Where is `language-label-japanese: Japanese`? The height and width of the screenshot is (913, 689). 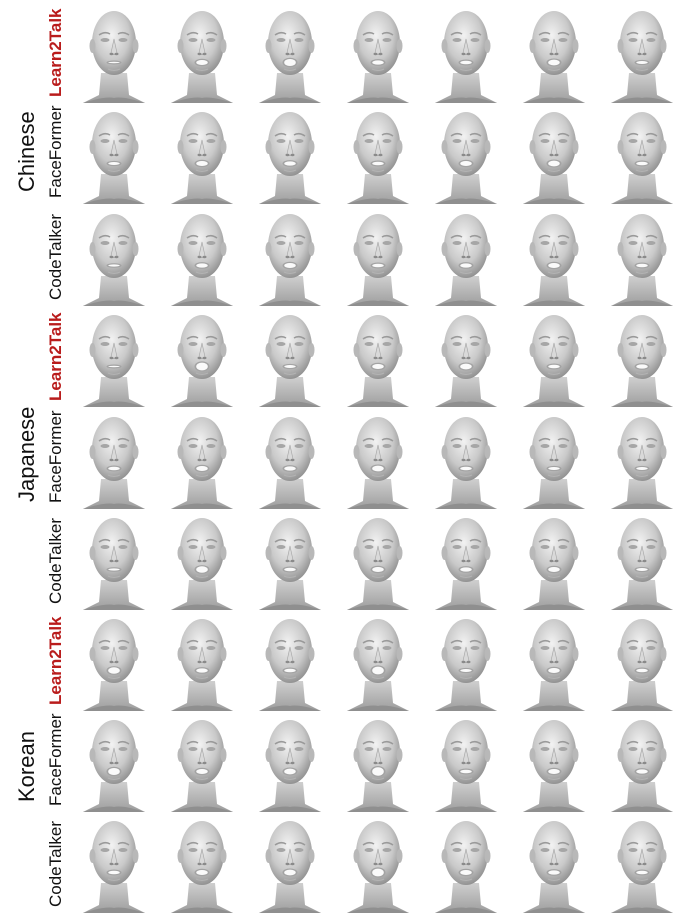
language-label-japanese: Japanese is located at coordinates (26, 454).